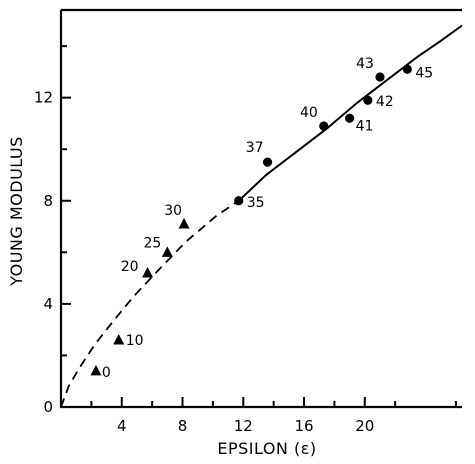 This screenshot has height=464, width=475. Describe the element at coordinates (255, 148) in the screenshot. I see `point-label-37: 37` at that location.